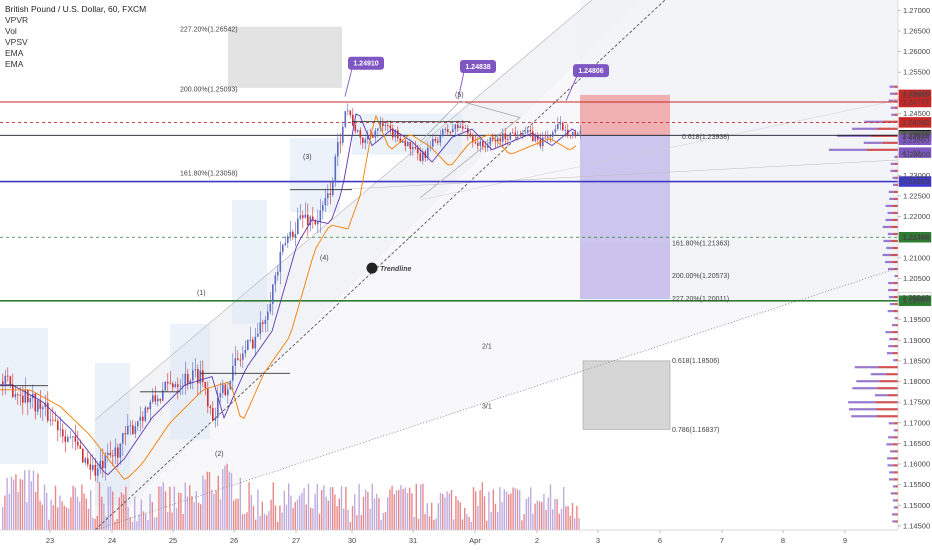 This screenshot has height=550, width=932. What do you see at coordinates (17, 20) in the screenshot?
I see `indicator-label: VPVR` at bounding box center [17, 20].